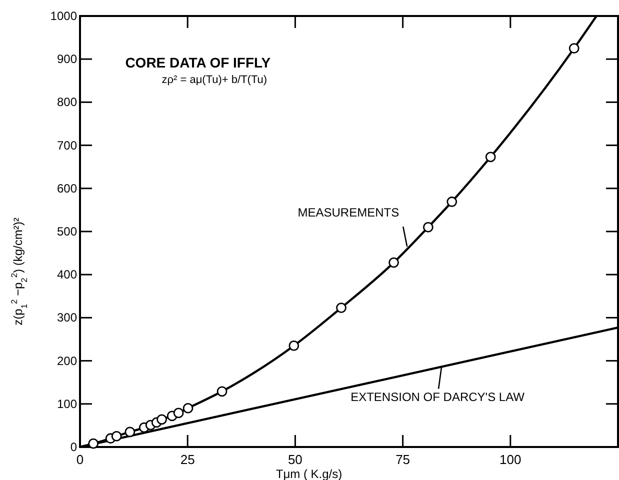  What do you see at coordinates (198, 62) in the screenshot?
I see `text: CORE DATA OF IFFLY` at bounding box center [198, 62].